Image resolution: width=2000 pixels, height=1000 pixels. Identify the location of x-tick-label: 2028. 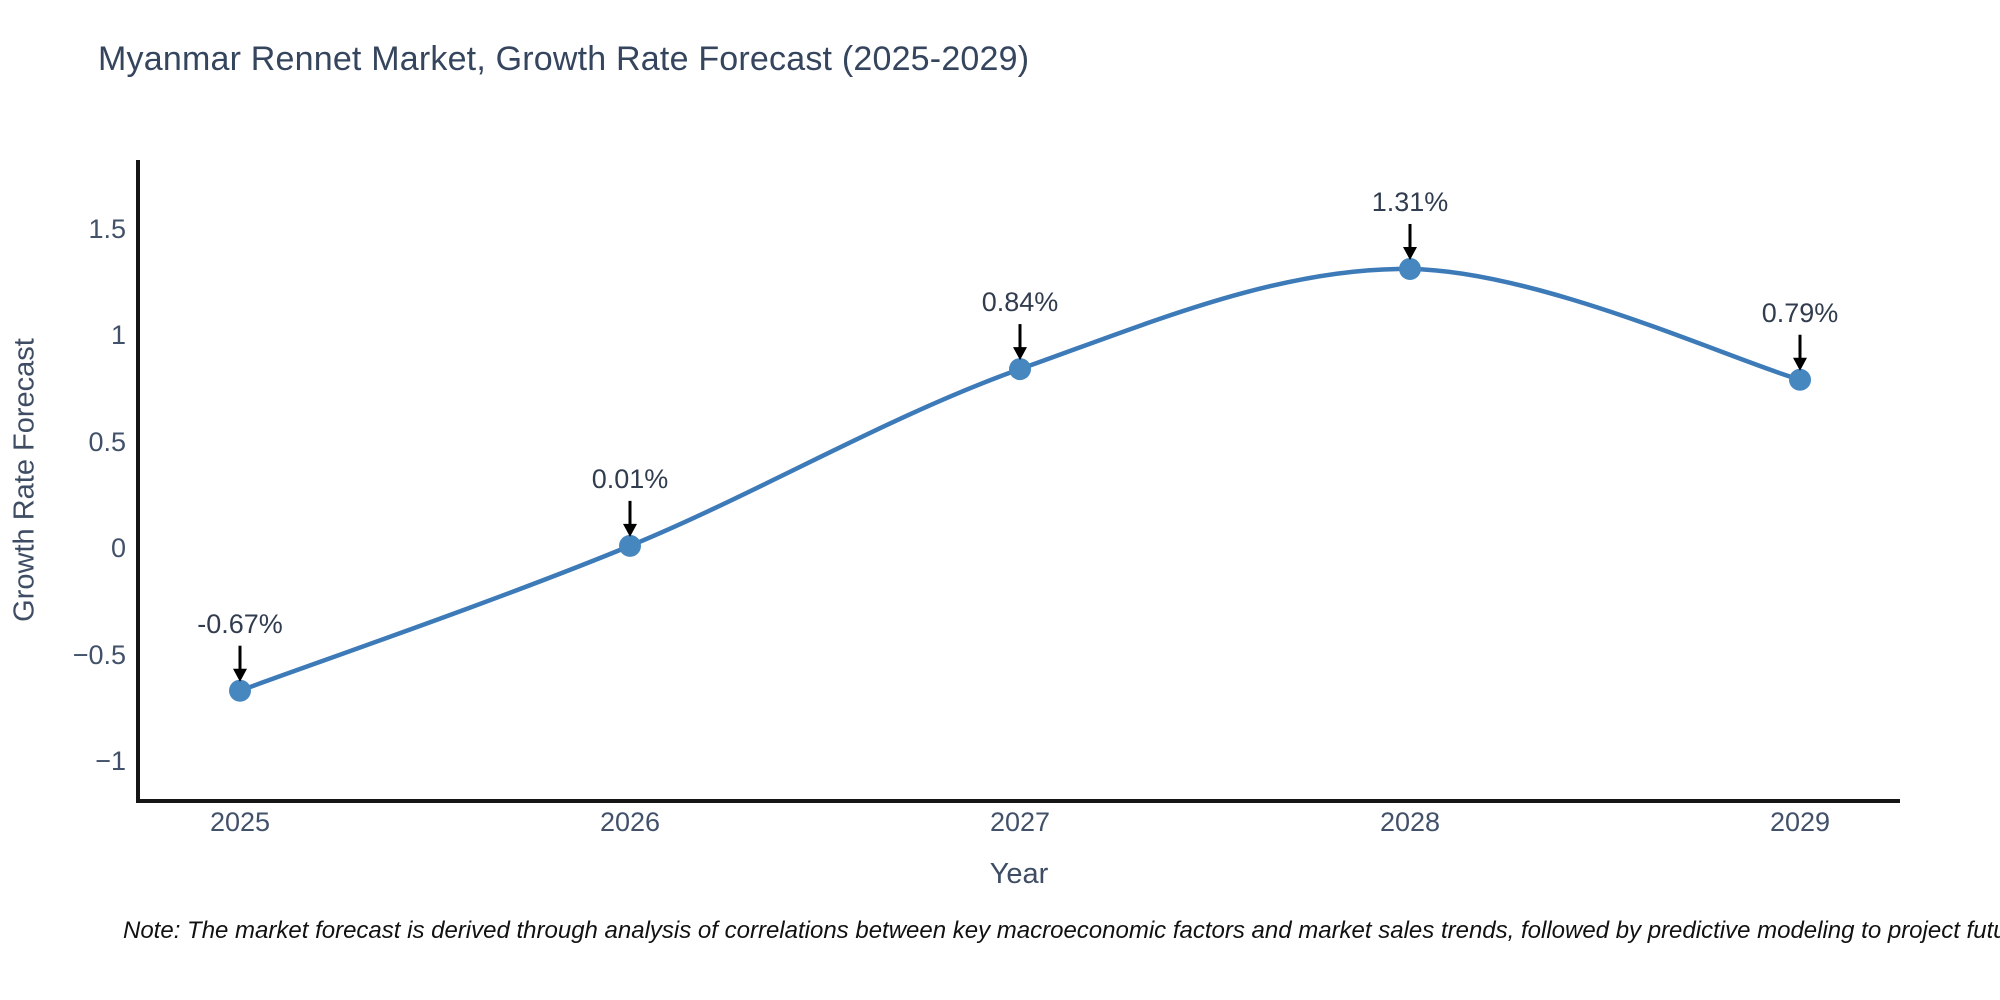
(1410, 822).